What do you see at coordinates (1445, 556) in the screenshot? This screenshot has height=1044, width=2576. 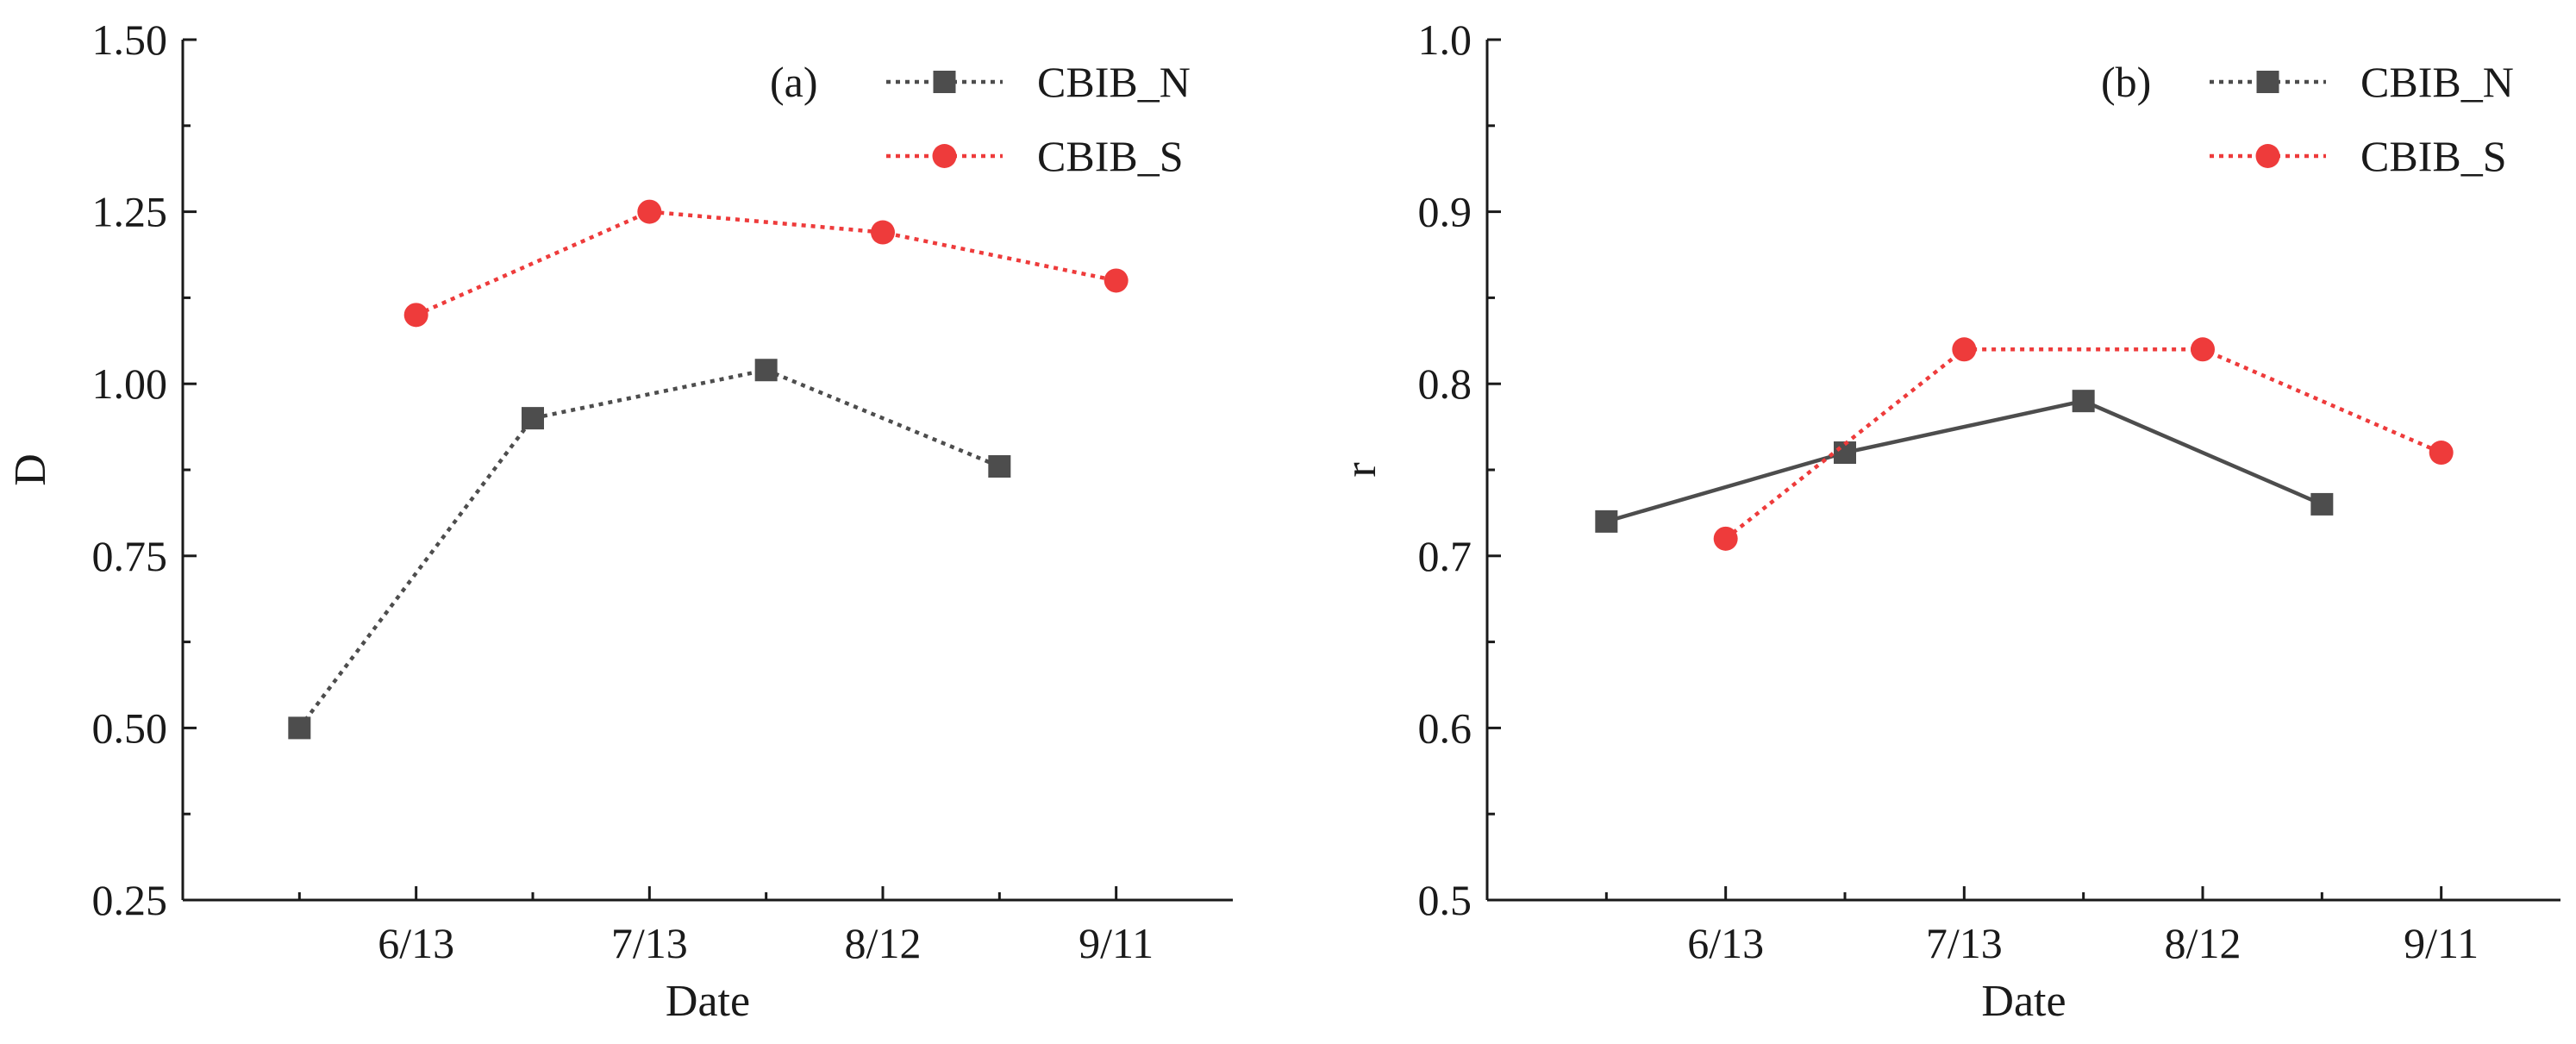 I see `y-tick-label: 0.7` at bounding box center [1445, 556].